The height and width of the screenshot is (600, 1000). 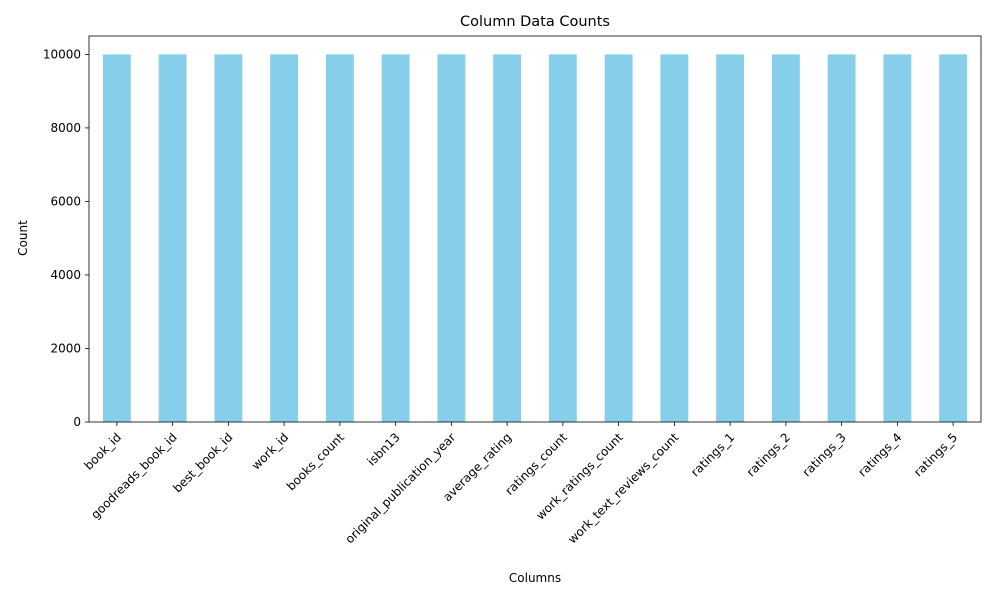 I want to click on y-axis-label: Count, so click(x=23, y=238).